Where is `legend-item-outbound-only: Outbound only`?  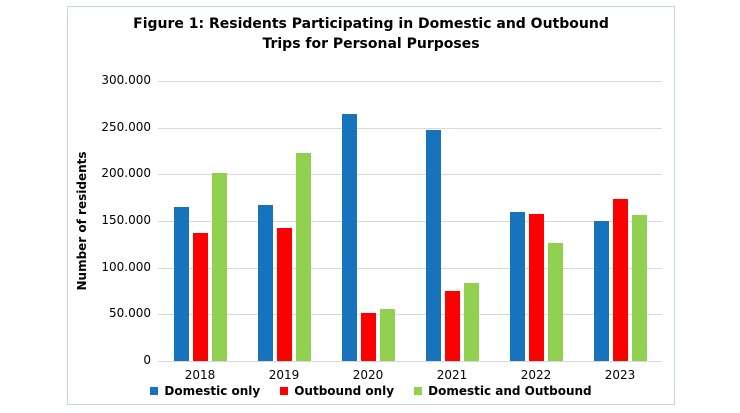 legend-item-outbound-only: Outbound only is located at coordinates (337, 391).